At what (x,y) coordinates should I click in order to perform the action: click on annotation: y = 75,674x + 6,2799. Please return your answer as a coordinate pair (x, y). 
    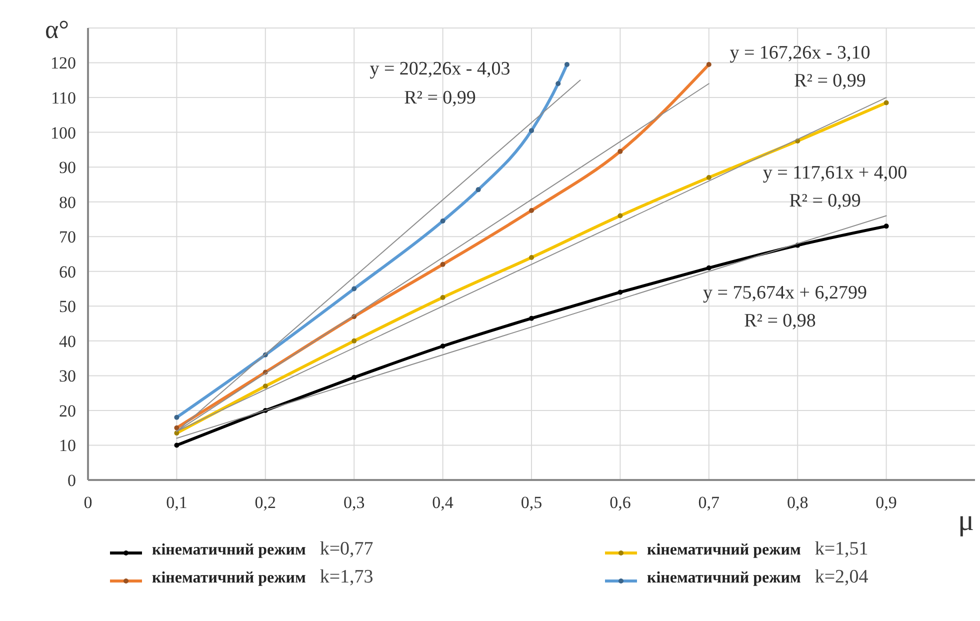
    Looking at the image, I should click on (785, 293).